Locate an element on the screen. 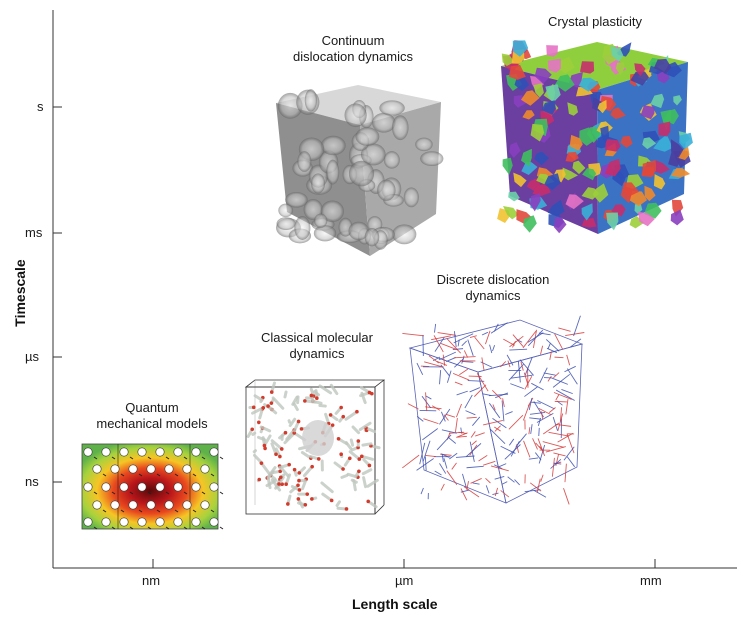  label-cdd-line1: Continuum is located at coordinates (353, 41).